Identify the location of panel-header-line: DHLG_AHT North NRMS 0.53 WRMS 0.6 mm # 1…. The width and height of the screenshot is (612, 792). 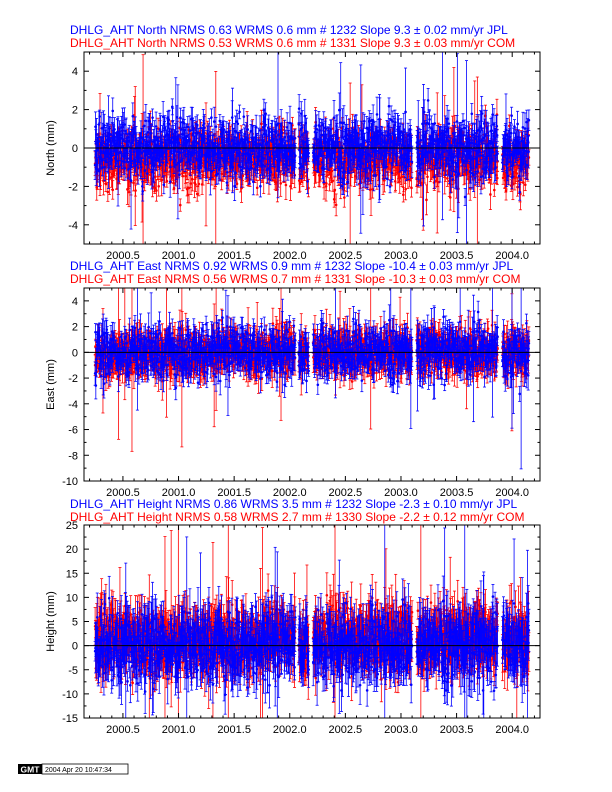
(292, 43).